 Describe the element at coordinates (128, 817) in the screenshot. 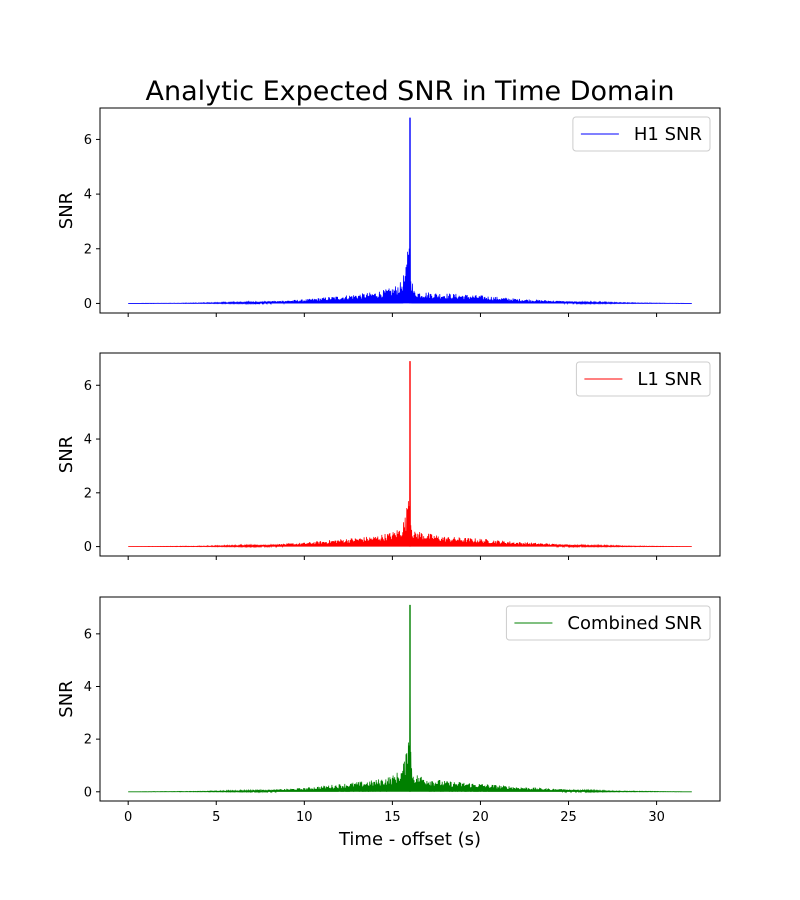

I see `x-tick-label: 0` at that location.